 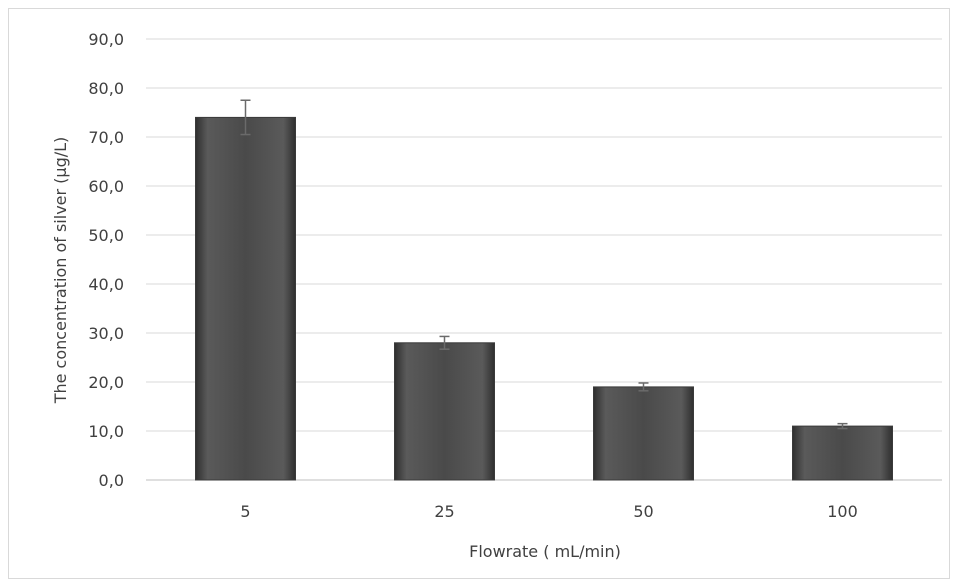 I want to click on y-tick-label: 90,0, so click(x=106, y=39).